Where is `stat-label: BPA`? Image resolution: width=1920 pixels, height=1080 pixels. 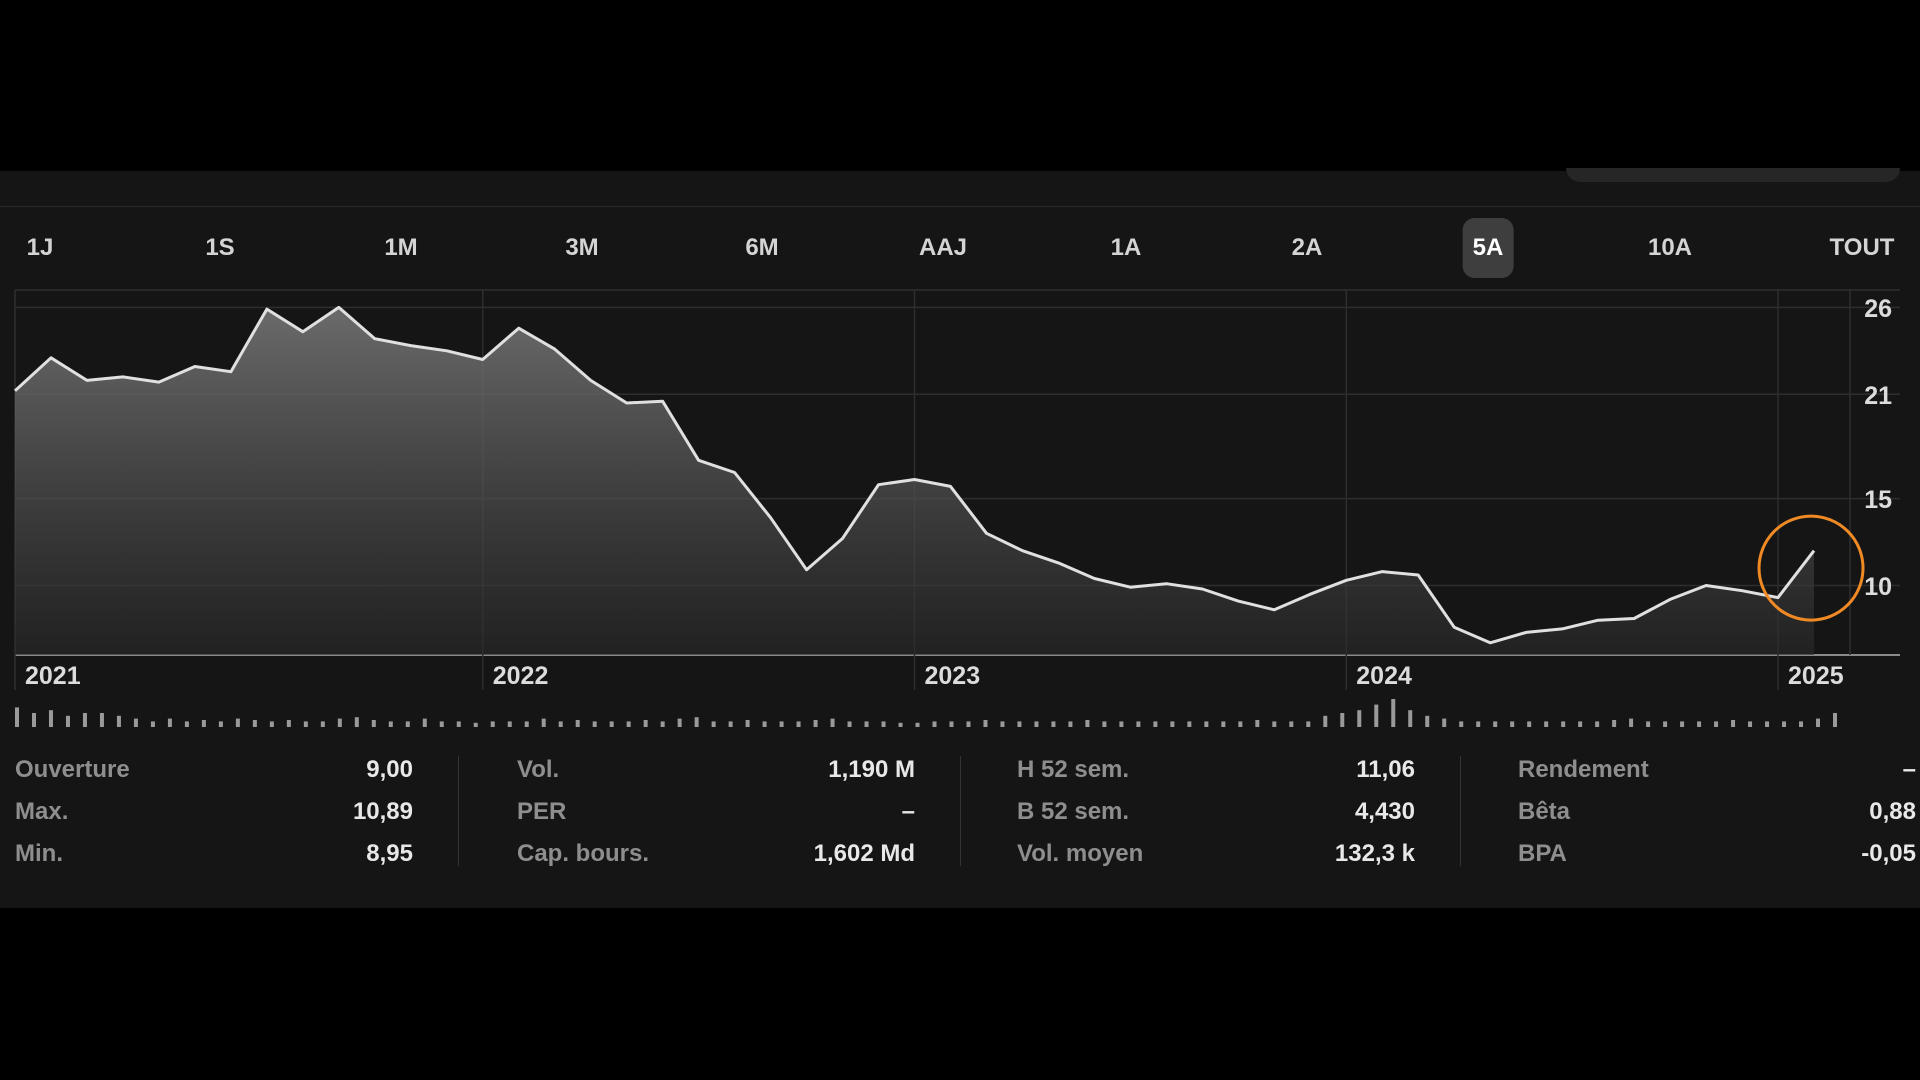
stat-label: BPA is located at coordinates (1542, 853).